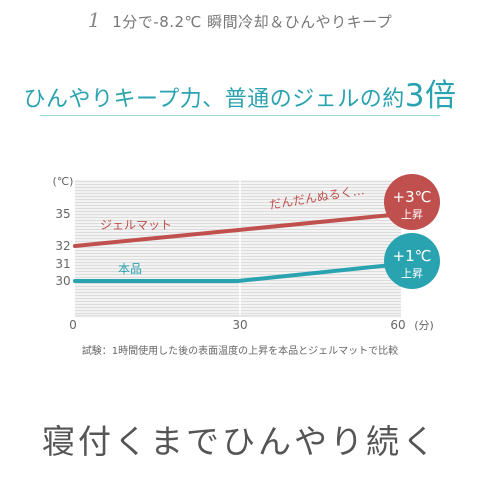  I want to click on series-line-gel-mat, so click(238, 230).